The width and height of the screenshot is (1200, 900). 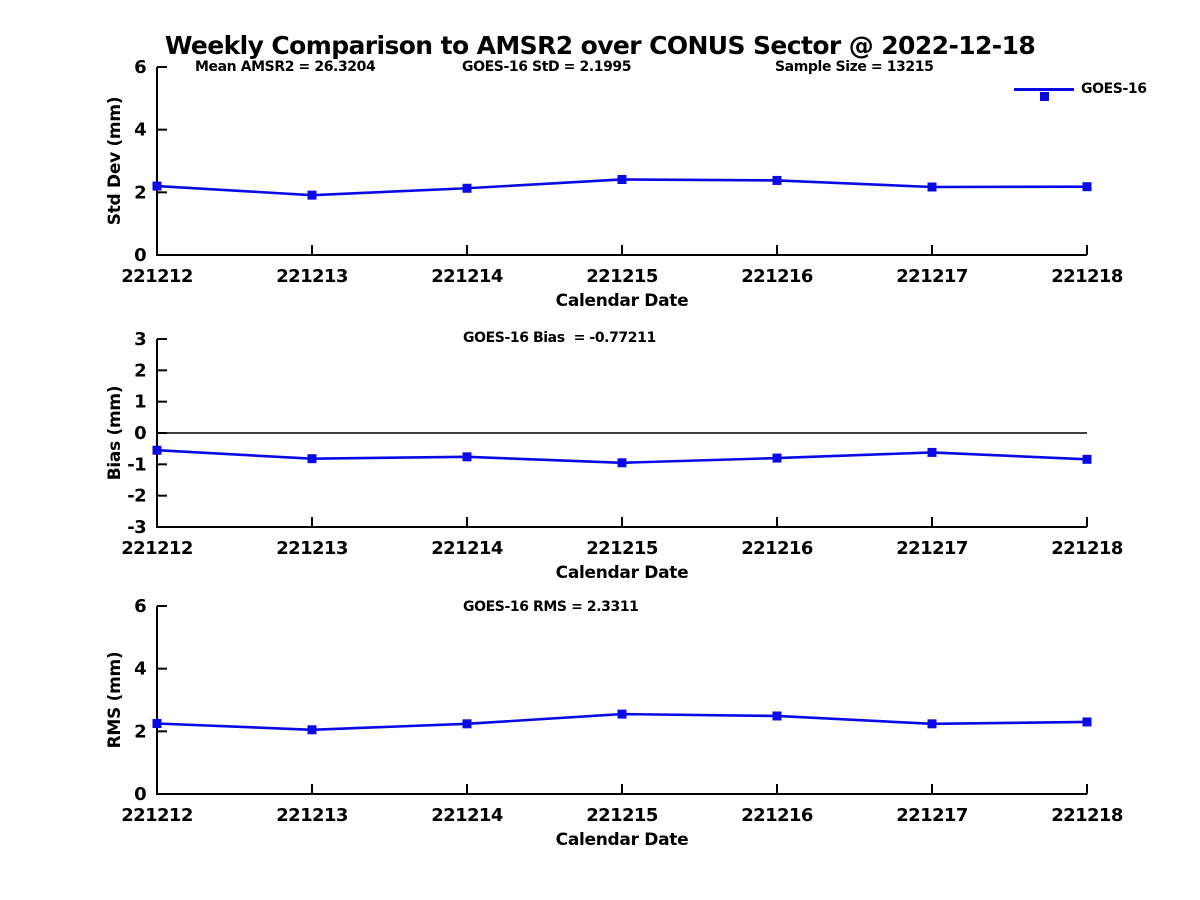 I want to click on y-axis-title: RMS (mm), so click(x=115, y=700).